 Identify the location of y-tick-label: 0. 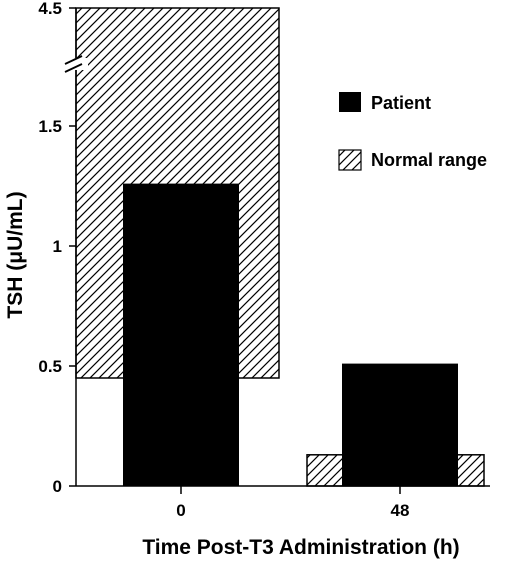
(57, 486).